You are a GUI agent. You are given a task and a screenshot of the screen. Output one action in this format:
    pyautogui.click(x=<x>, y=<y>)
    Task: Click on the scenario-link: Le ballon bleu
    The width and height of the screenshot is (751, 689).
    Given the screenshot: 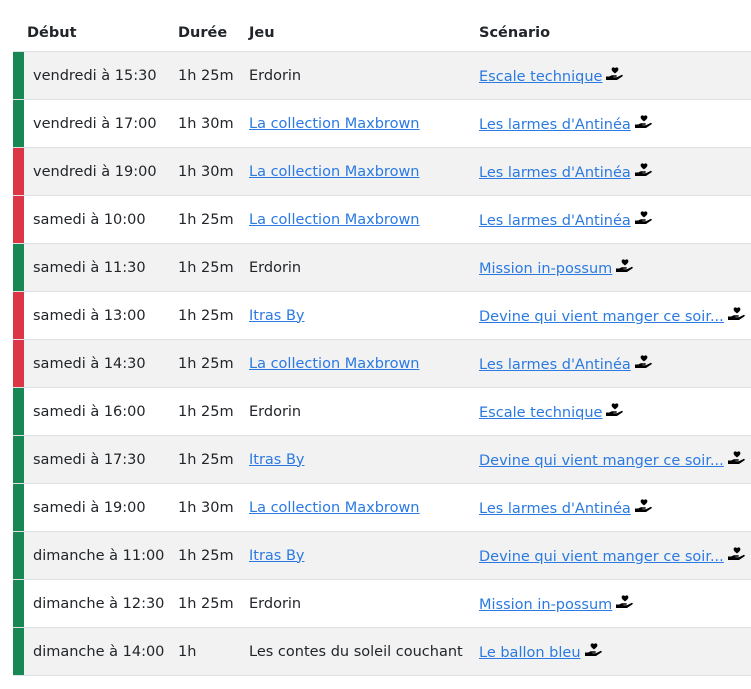 What is the action you would take?
    pyautogui.click(x=530, y=652)
    